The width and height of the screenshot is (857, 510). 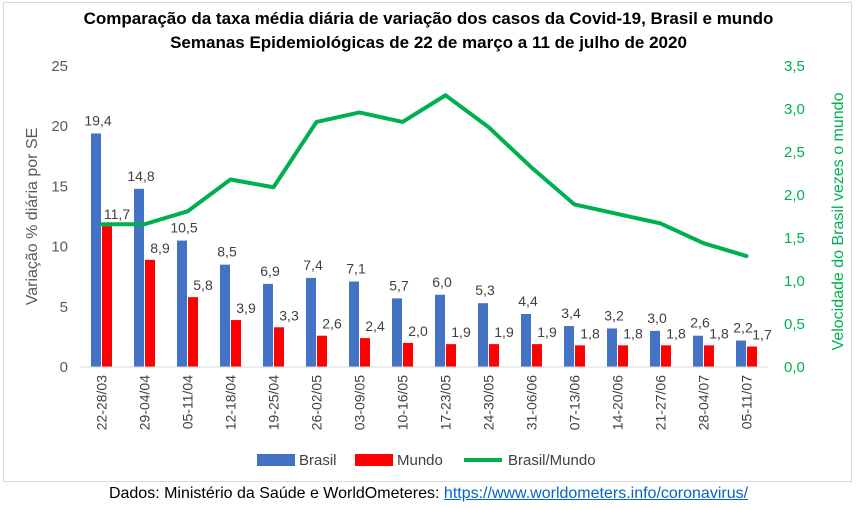 I want to click on data-label-brasil: 5,7, so click(x=399, y=285).